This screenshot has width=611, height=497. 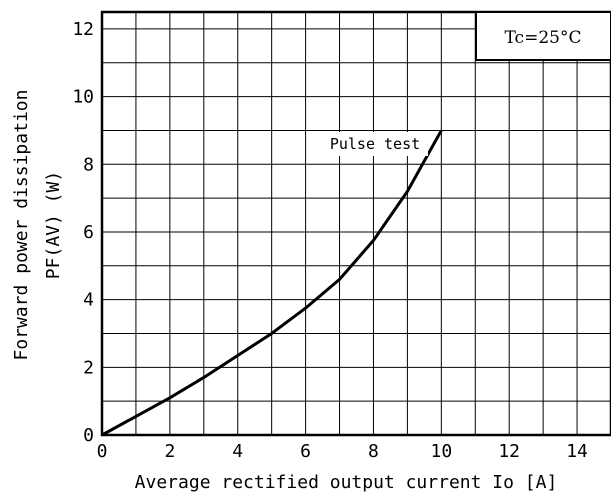 What do you see at coordinates (53, 225) in the screenshot?
I see `y-axis-label-line2: PF(AV) (W)` at bounding box center [53, 225].